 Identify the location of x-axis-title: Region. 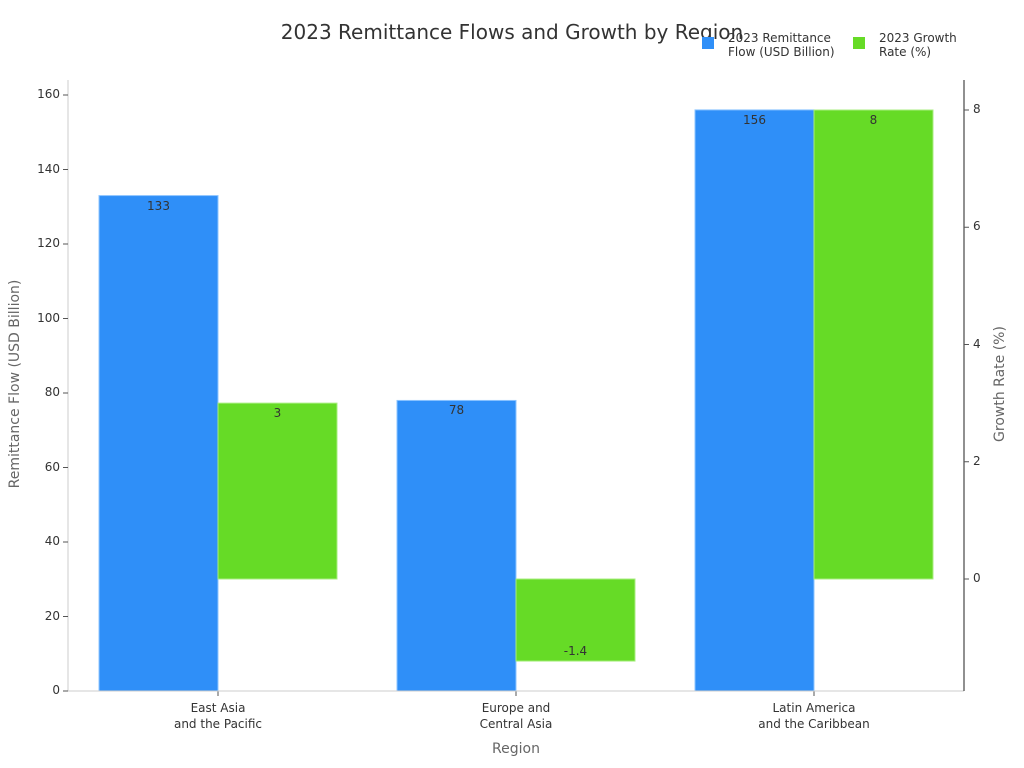
(516, 749).